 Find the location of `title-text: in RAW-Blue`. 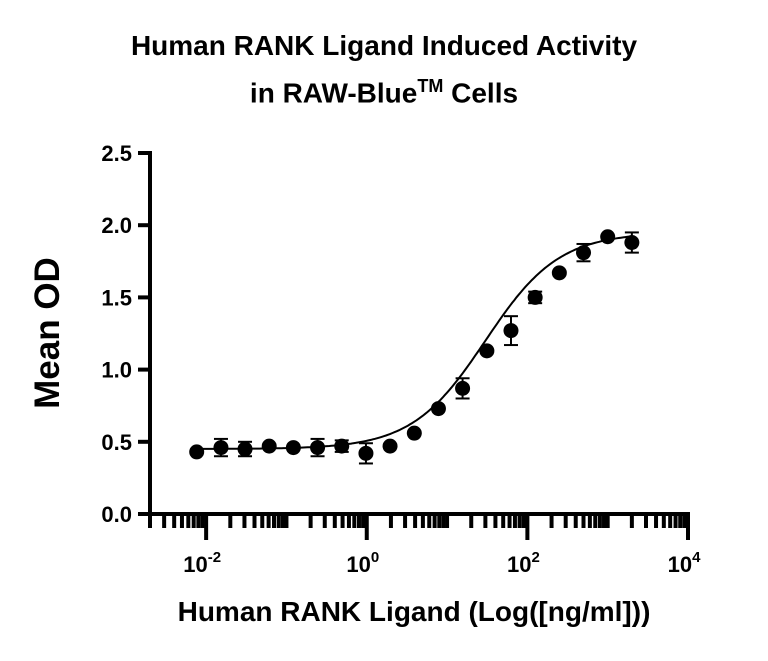

title-text: in RAW-Blue is located at coordinates (333, 93).